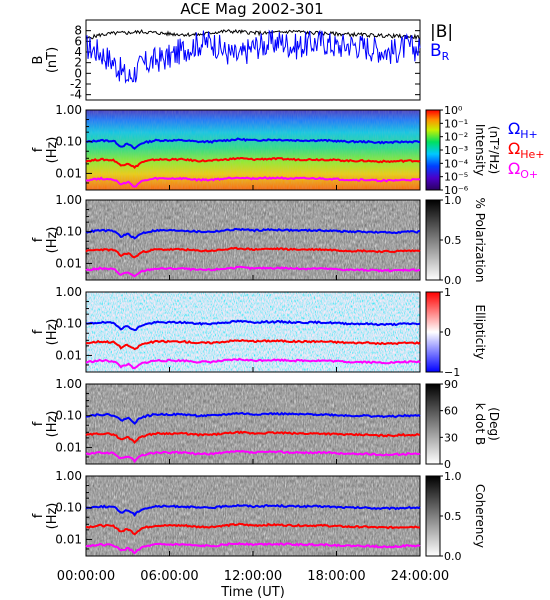 The image size is (550, 600). Describe the element at coordinates (453, 556) in the screenshot. I see `colorbar-tick-label: 0.0` at that location.